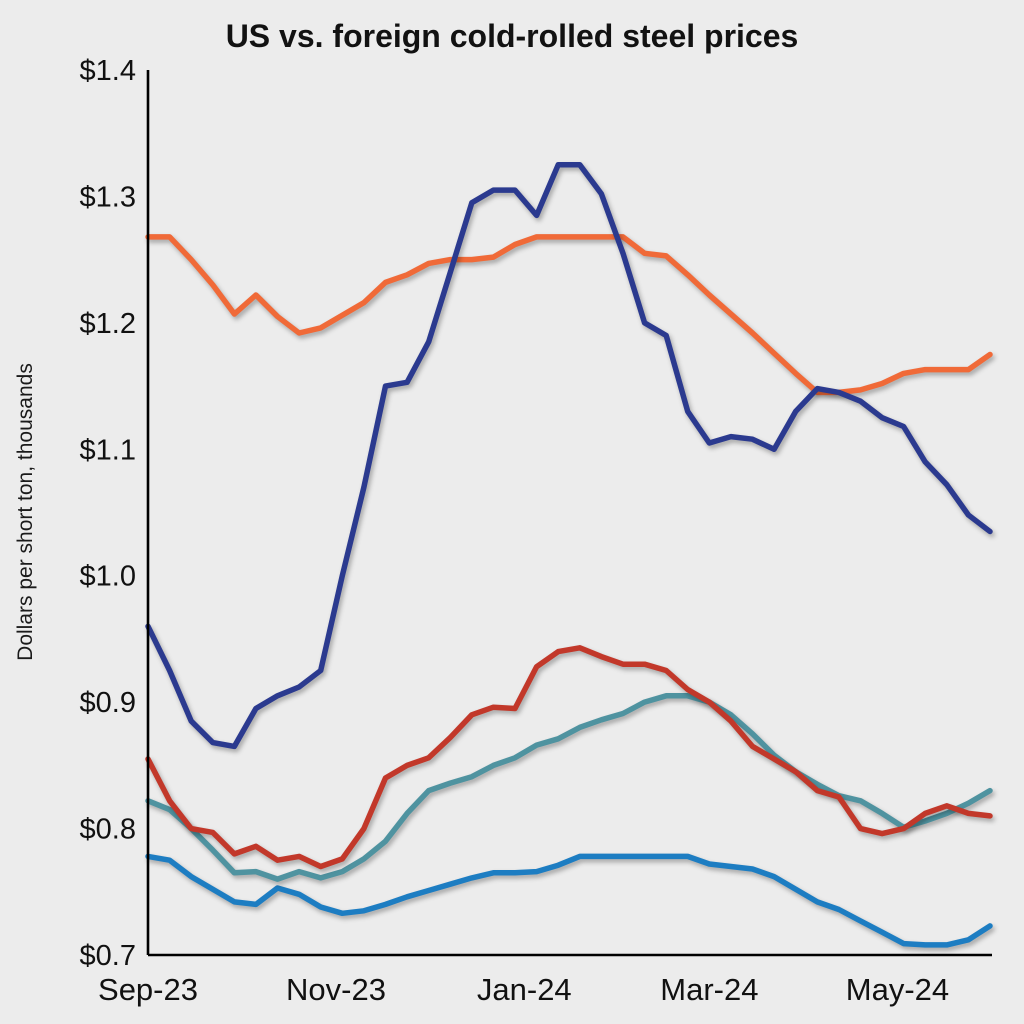 The image size is (1024, 1024). I want to click on y-tick-label: $0.9, so click(108, 703).